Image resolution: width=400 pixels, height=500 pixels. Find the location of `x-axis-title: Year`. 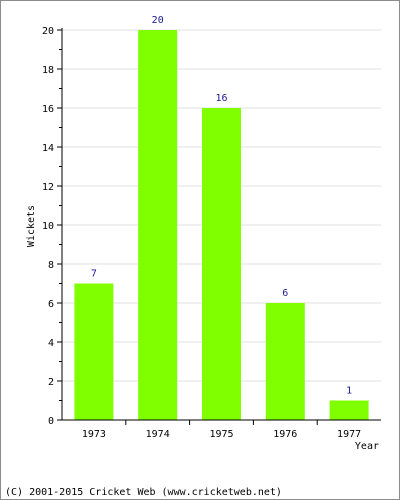

x-axis-title: Year is located at coordinates (367, 446).